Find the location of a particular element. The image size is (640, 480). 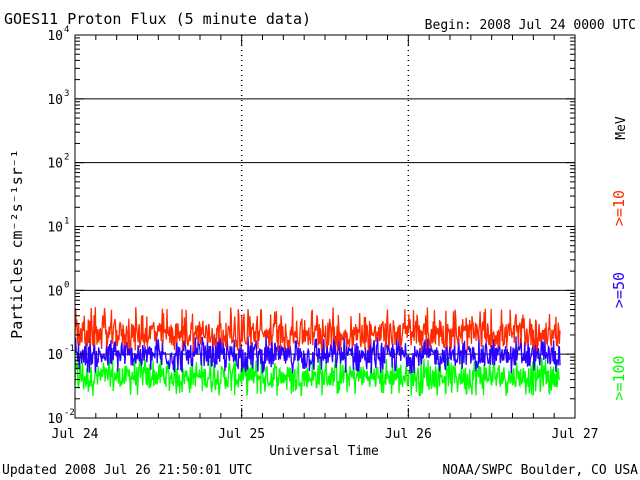

y-tick-exponent: 4 is located at coordinates (66, 30).